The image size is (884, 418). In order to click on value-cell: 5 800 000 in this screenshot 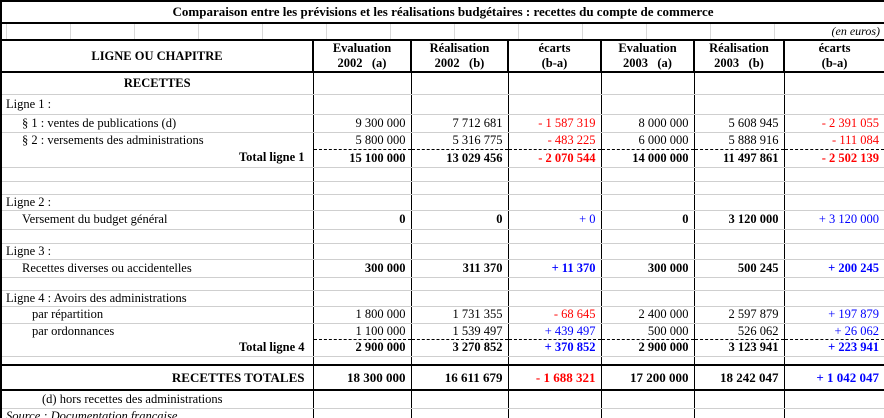, I will do `click(362, 140)`.